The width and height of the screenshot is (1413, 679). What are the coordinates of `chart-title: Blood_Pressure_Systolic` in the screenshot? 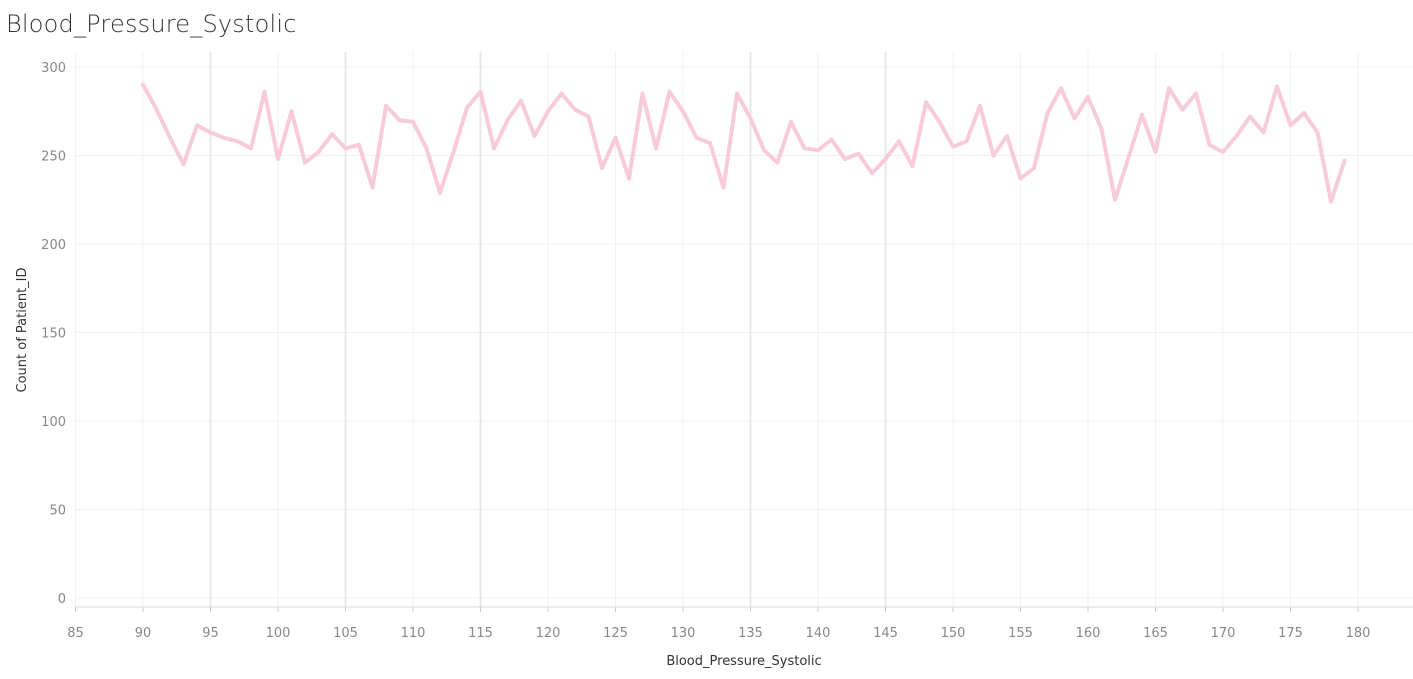 It's located at (151, 24).